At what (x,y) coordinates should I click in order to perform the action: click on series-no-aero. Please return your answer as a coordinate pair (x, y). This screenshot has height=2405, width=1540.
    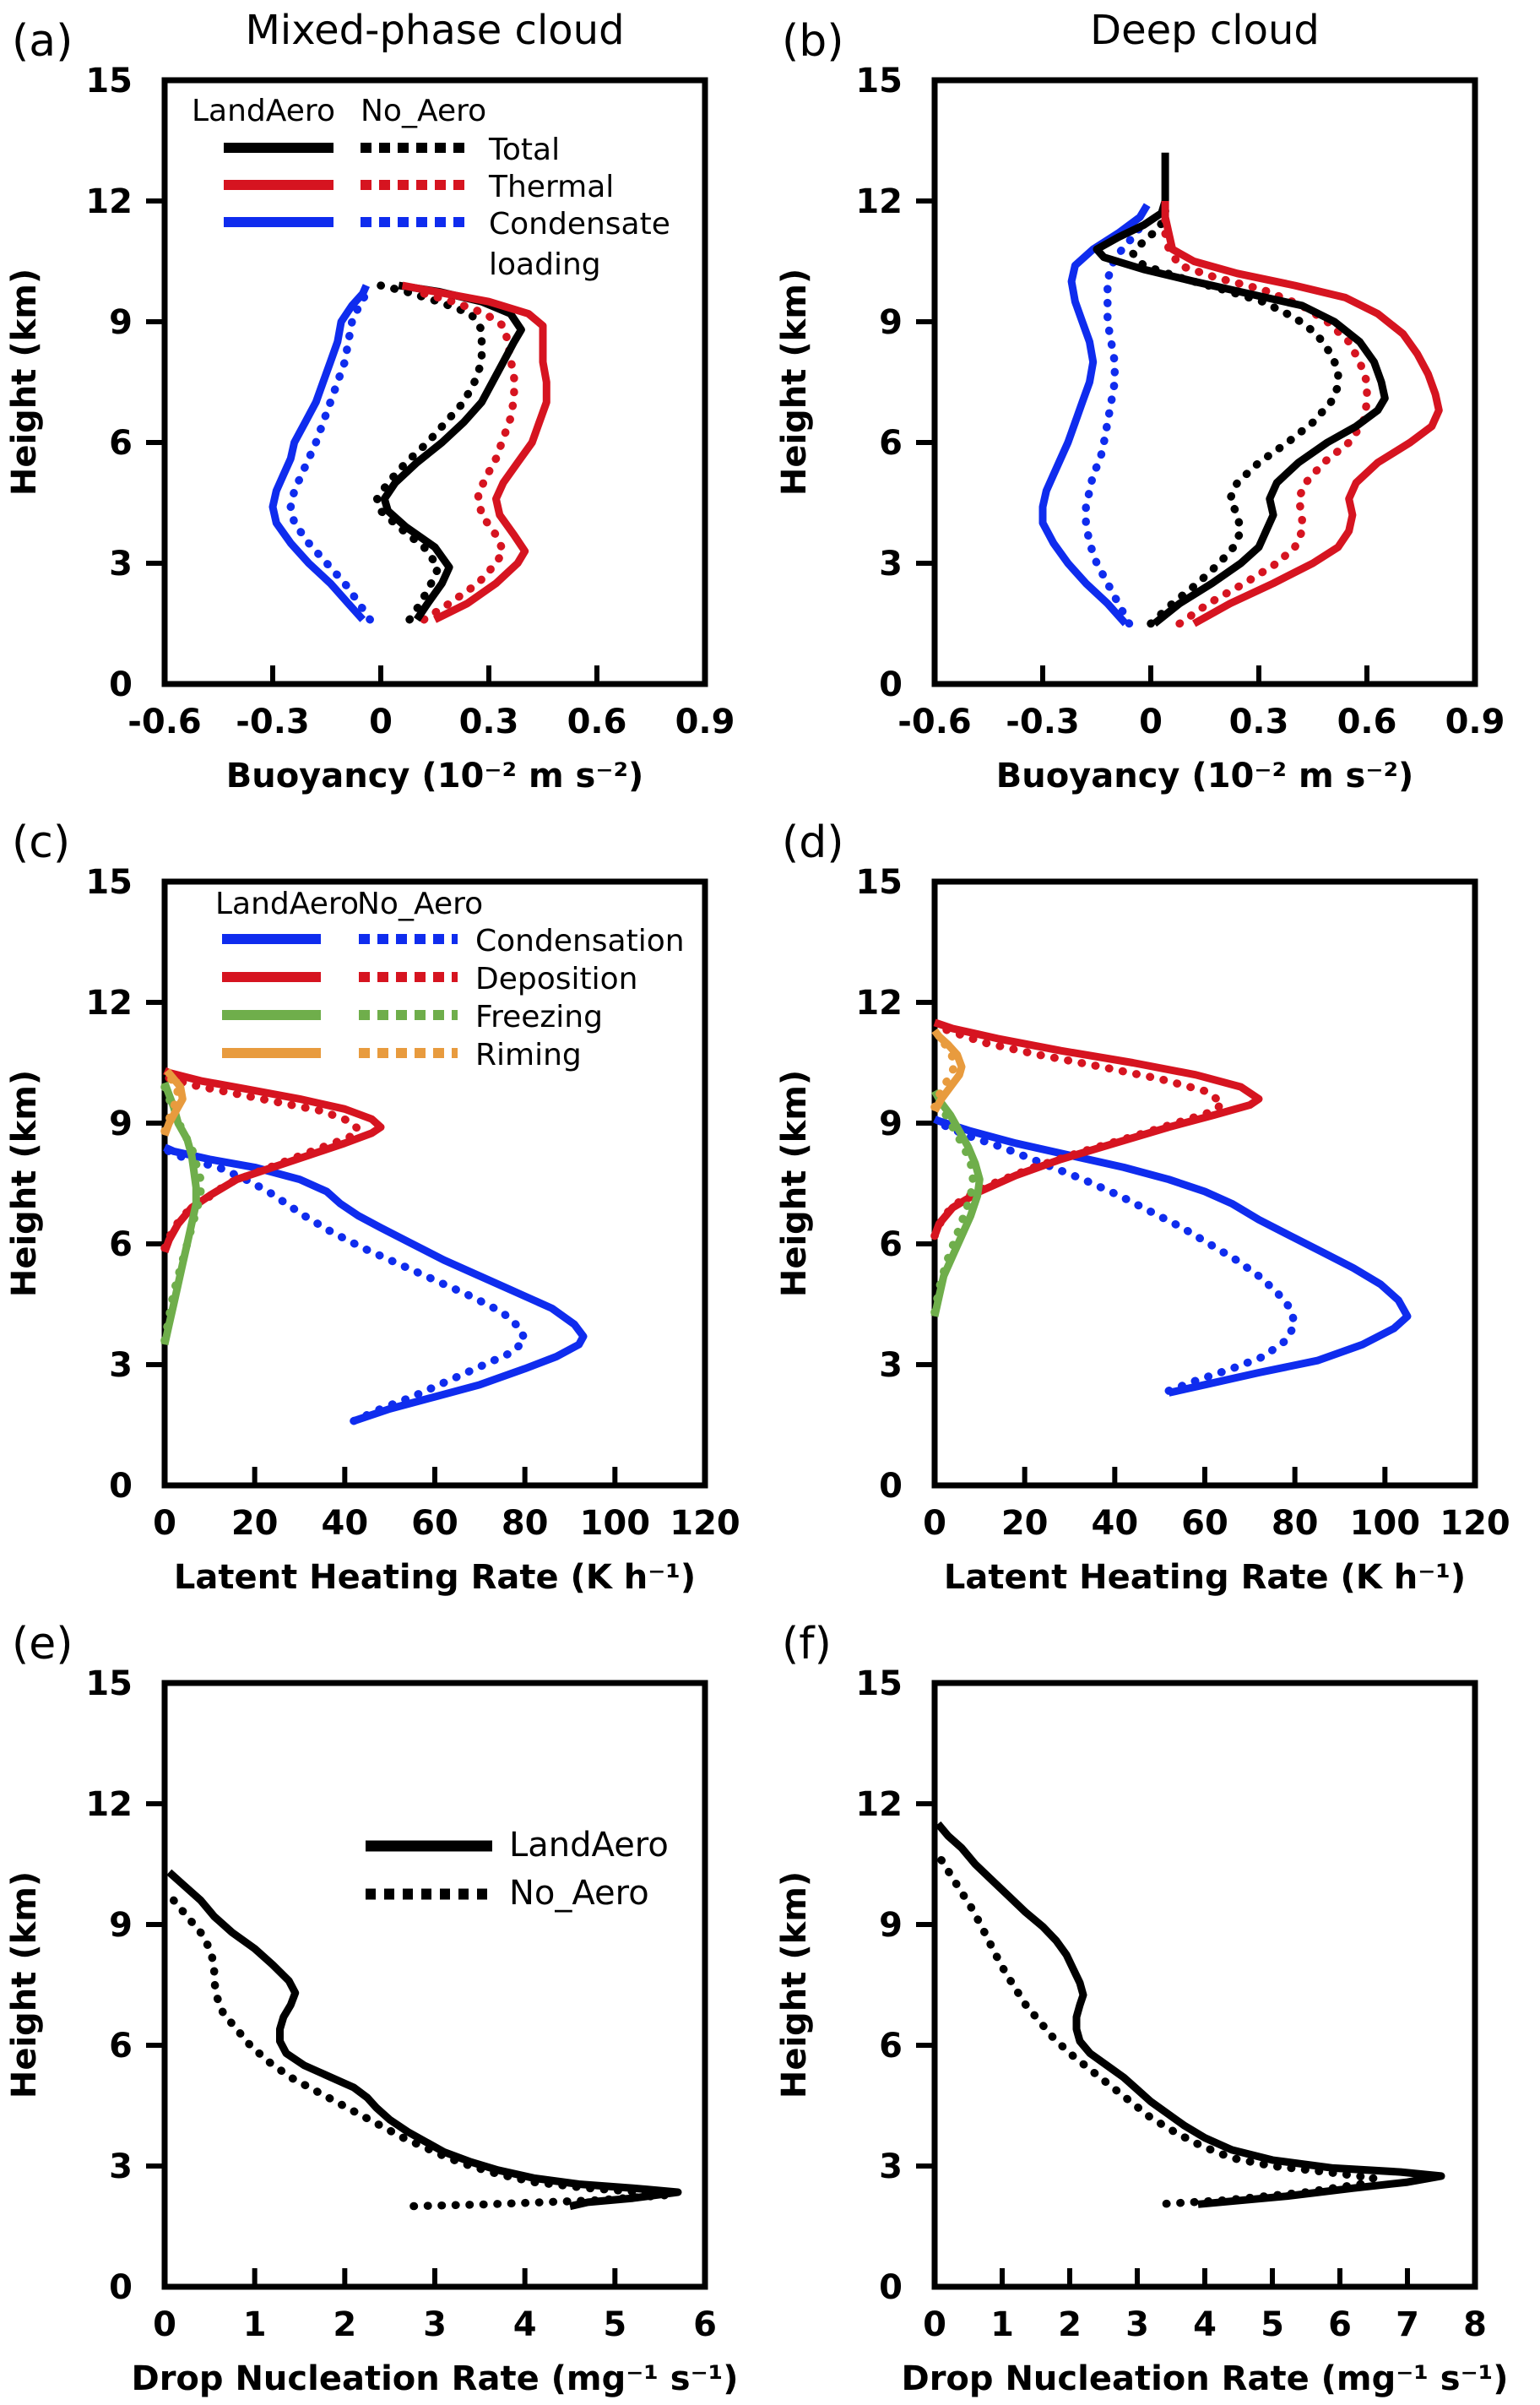
    Looking at the image, I should click on (1157, 2032).